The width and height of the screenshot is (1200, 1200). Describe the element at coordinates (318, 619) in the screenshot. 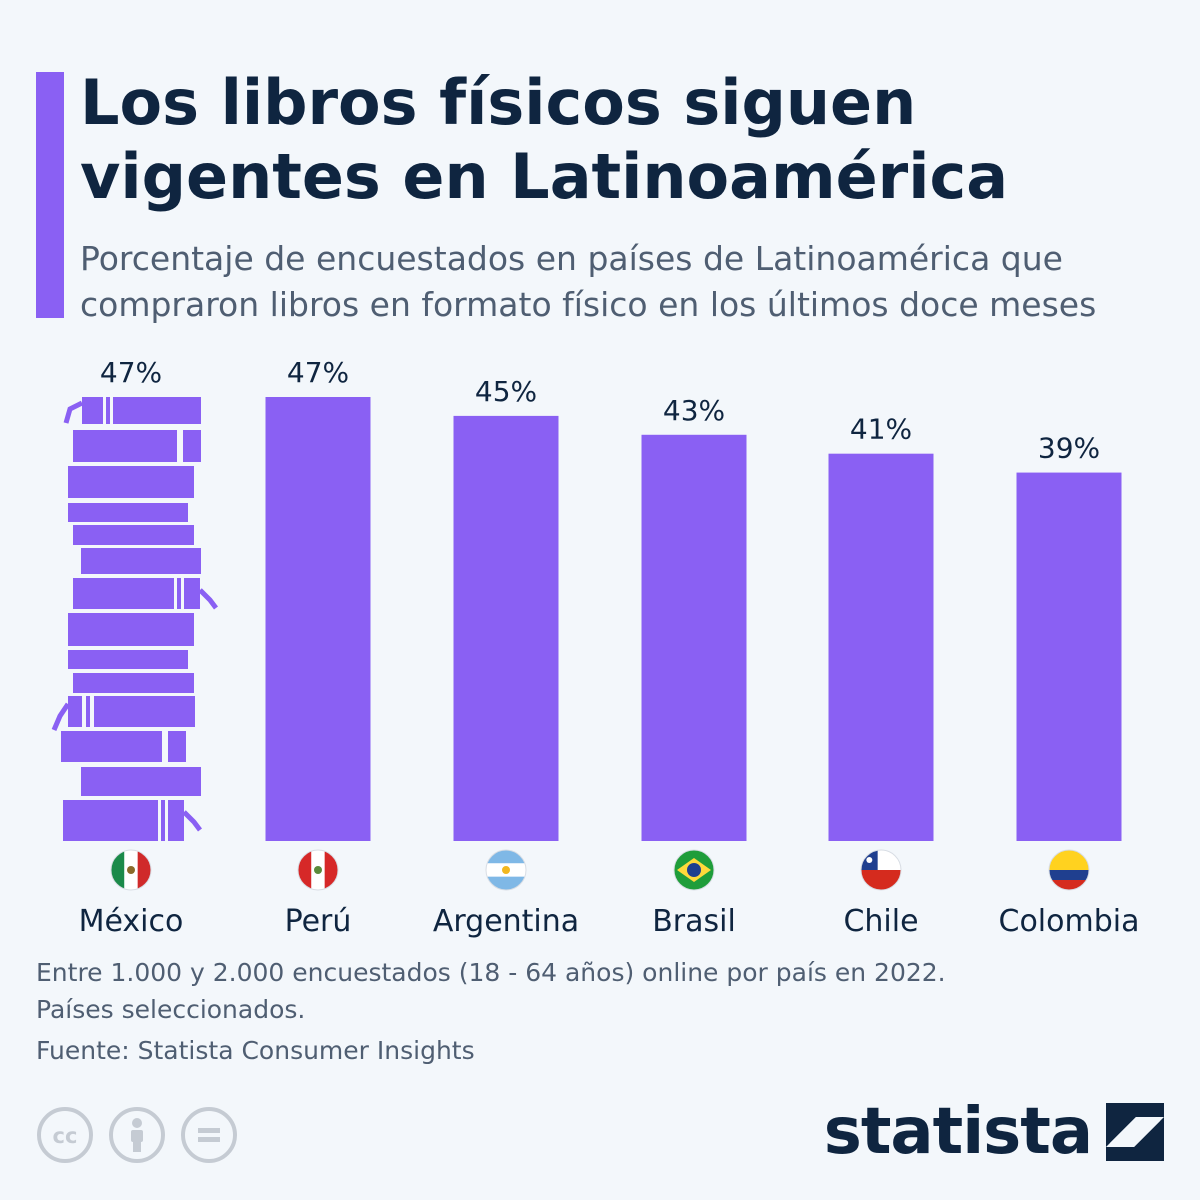

I see `bar-peru` at that location.